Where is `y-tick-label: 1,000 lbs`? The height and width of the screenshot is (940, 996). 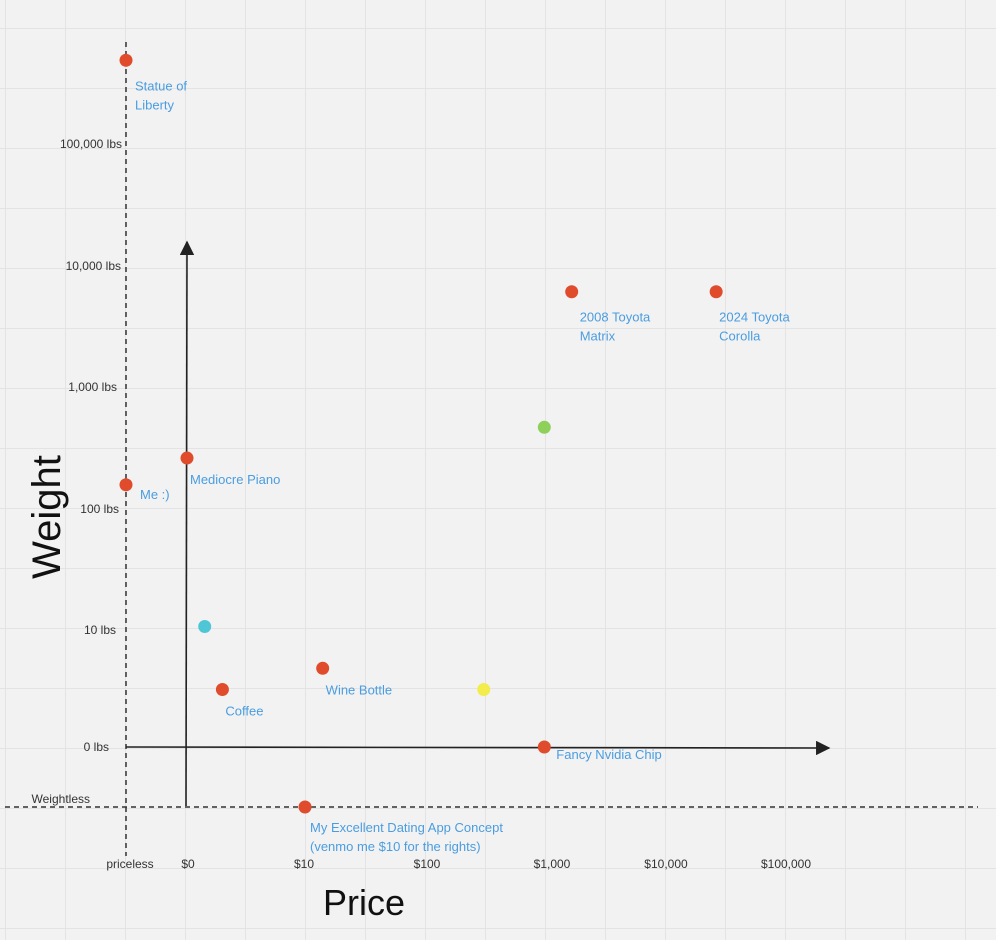
y-tick-label: 1,000 lbs is located at coordinates (92, 387).